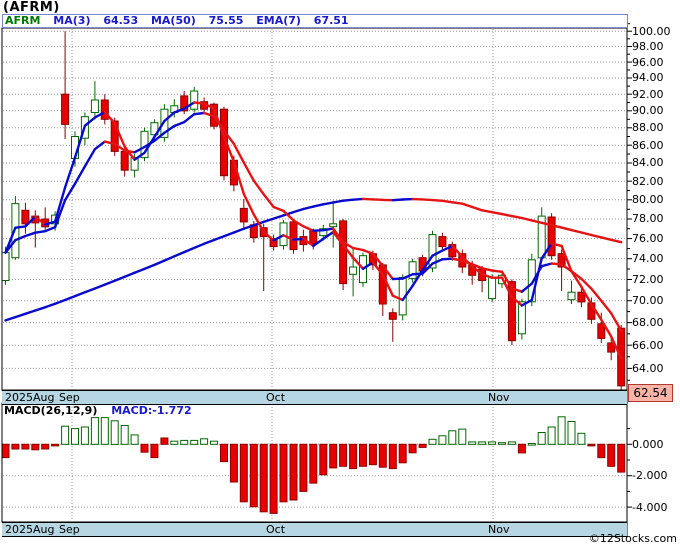  What do you see at coordinates (648, 78) in the screenshot?
I see `price-axis-label: 94.00` at bounding box center [648, 78].